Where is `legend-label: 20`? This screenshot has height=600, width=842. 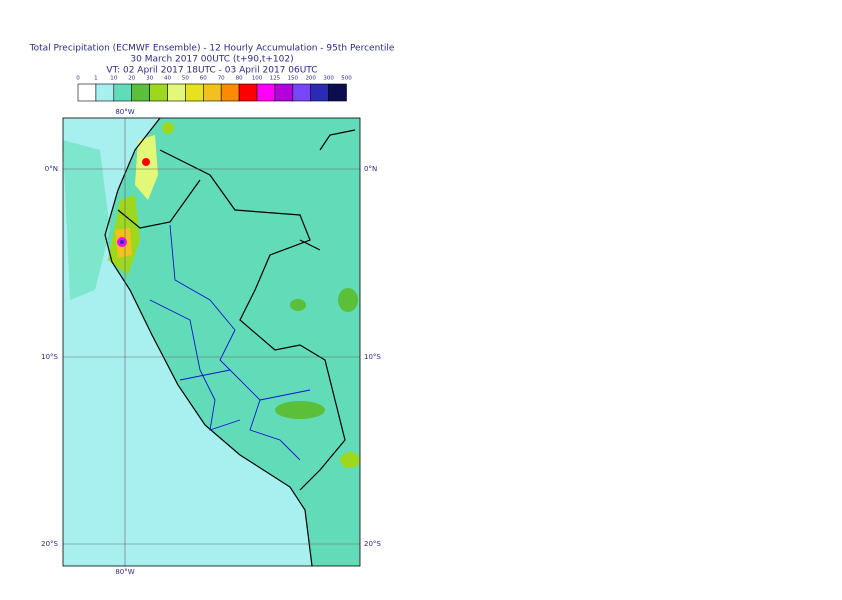
legend-label: 20 is located at coordinates (131, 79).